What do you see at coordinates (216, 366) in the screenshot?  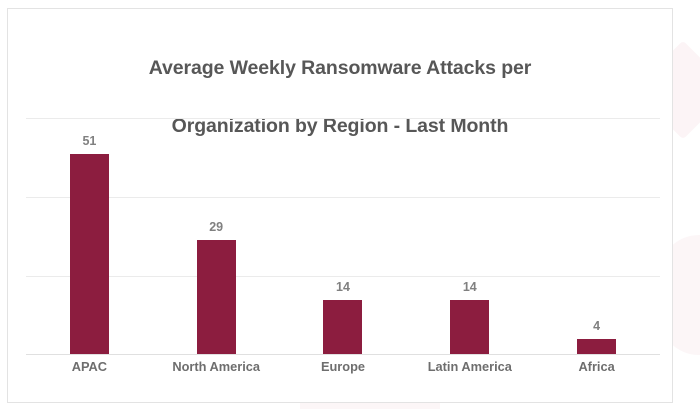 I see `x-axis-category-label: North America` at bounding box center [216, 366].